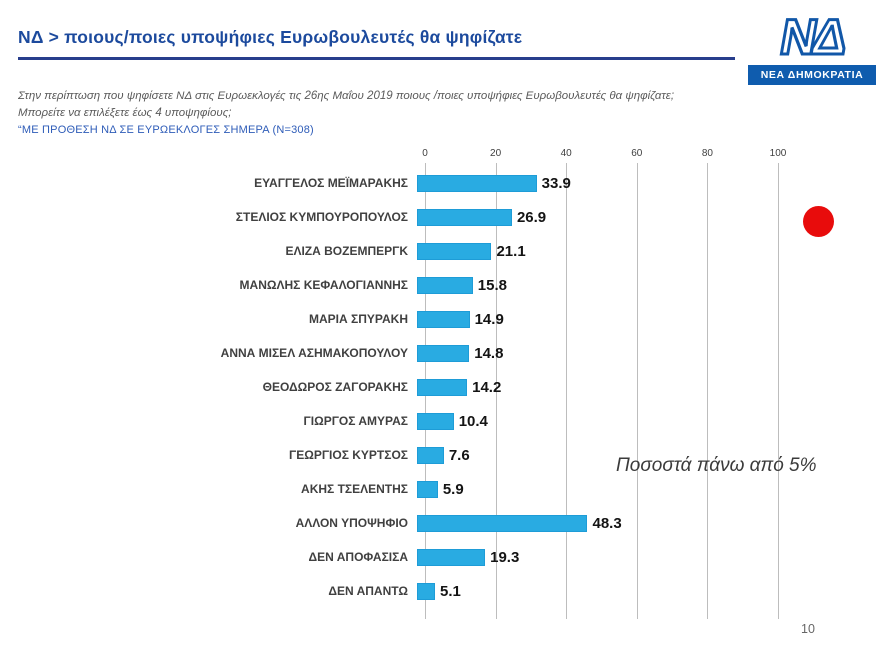 The height and width of the screenshot is (660, 880). What do you see at coordinates (604, 156) in the screenshot?
I see `x-axis-labels: 0 20 40 60 80 100` at bounding box center [604, 156].